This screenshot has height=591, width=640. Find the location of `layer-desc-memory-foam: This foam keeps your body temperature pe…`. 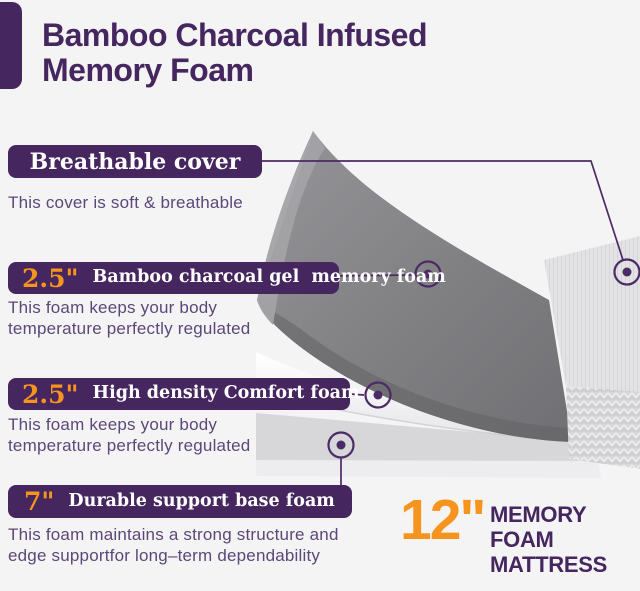

layer-desc-memory-foam: This foam keeps your body temperature pe… is located at coordinates (129, 318).